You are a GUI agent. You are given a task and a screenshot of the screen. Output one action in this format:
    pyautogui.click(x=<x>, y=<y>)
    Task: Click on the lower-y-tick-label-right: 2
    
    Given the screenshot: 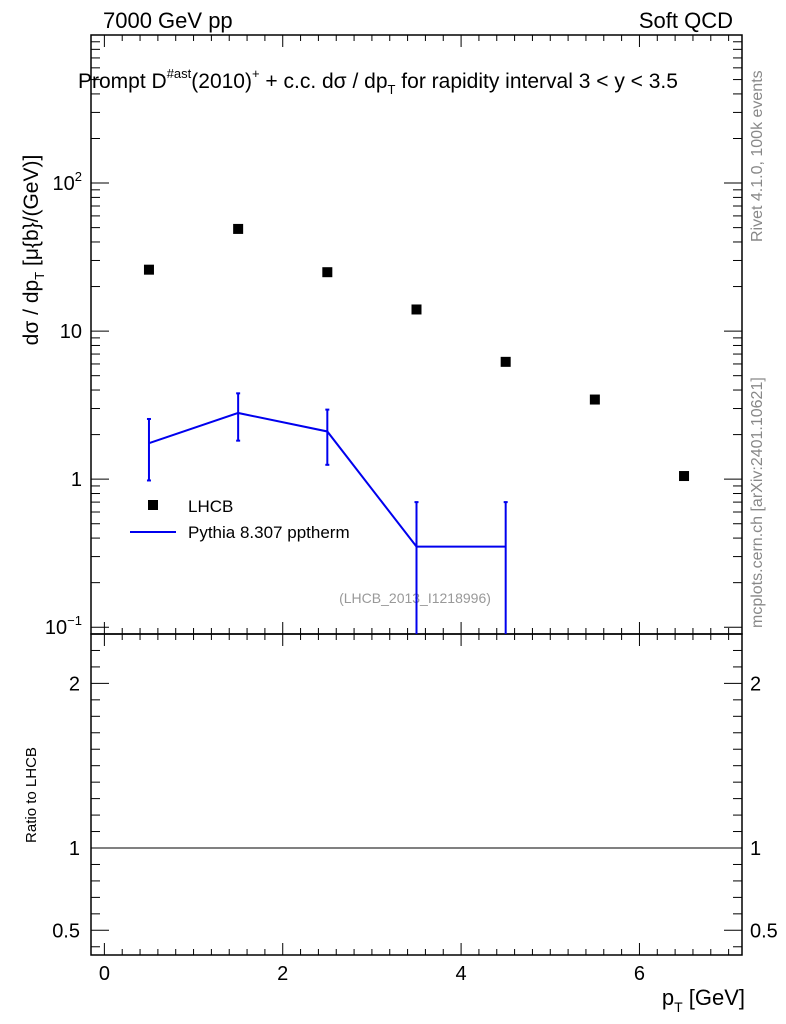 What is the action you would take?
    pyautogui.click(x=755, y=684)
    